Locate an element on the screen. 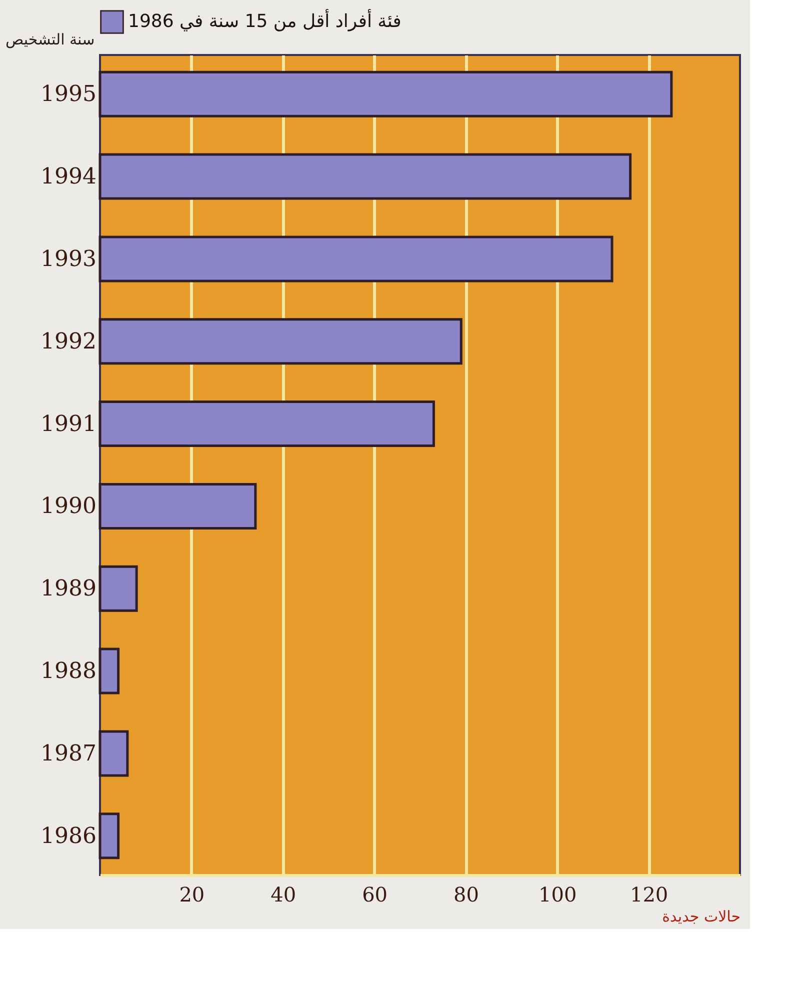  x-tick-label: 60 is located at coordinates (375, 894).